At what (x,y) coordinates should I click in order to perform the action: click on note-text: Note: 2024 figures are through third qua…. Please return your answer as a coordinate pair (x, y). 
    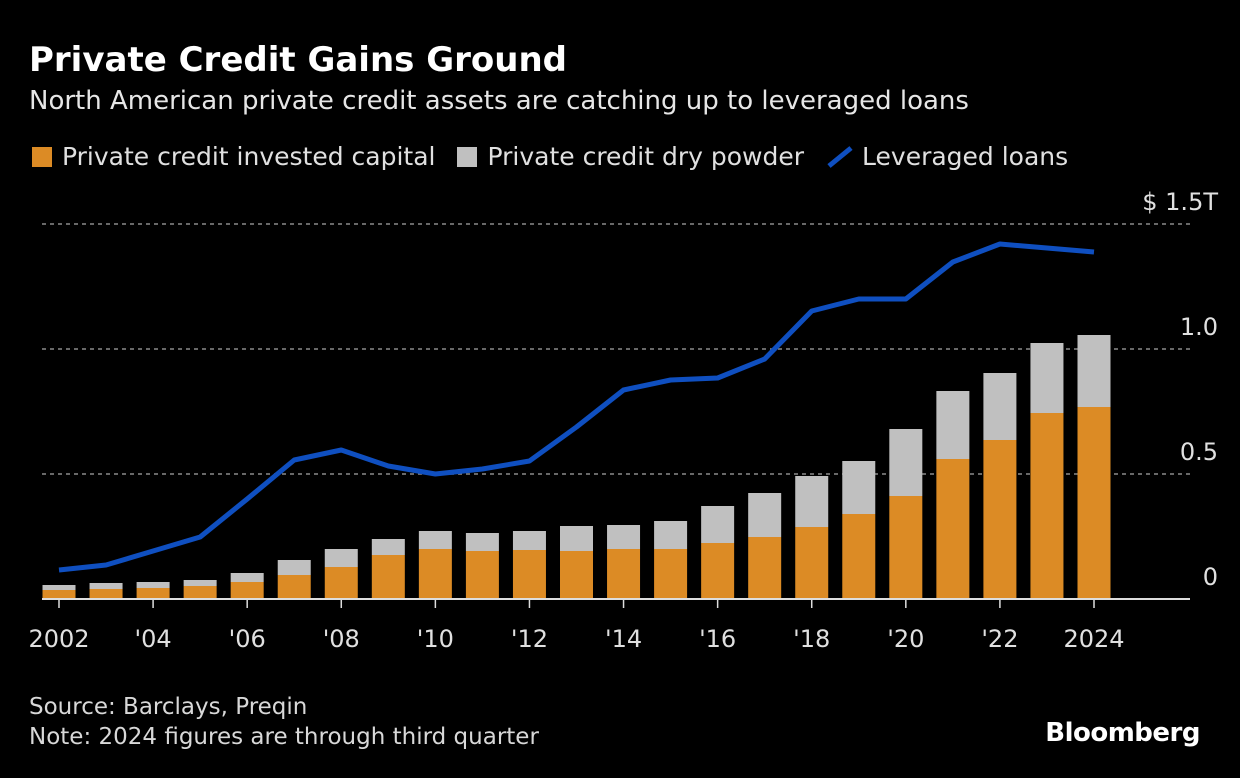
    Looking at the image, I should click on (284, 737).